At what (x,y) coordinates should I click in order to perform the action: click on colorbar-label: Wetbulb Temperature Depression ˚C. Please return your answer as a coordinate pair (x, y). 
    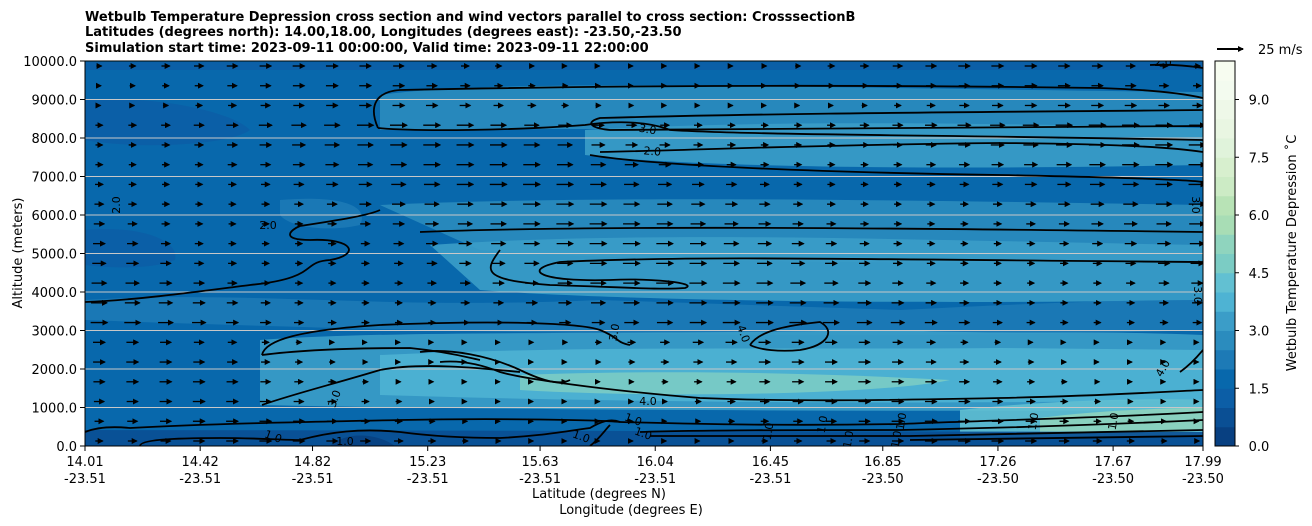
    Looking at the image, I should click on (1292, 253).